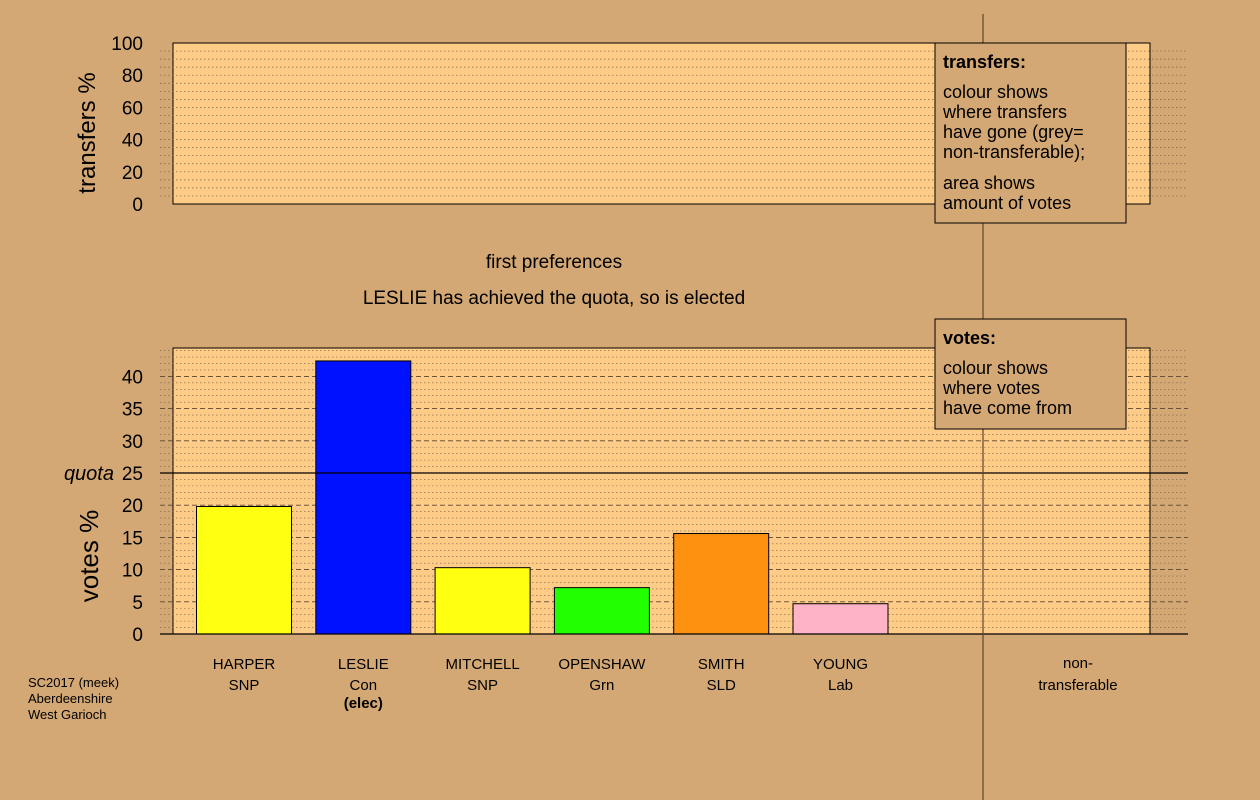 The image size is (1260, 800). What do you see at coordinates (363, 497) in the screenshot?
I see `bar-leslie` at bounding box center [363, 497].